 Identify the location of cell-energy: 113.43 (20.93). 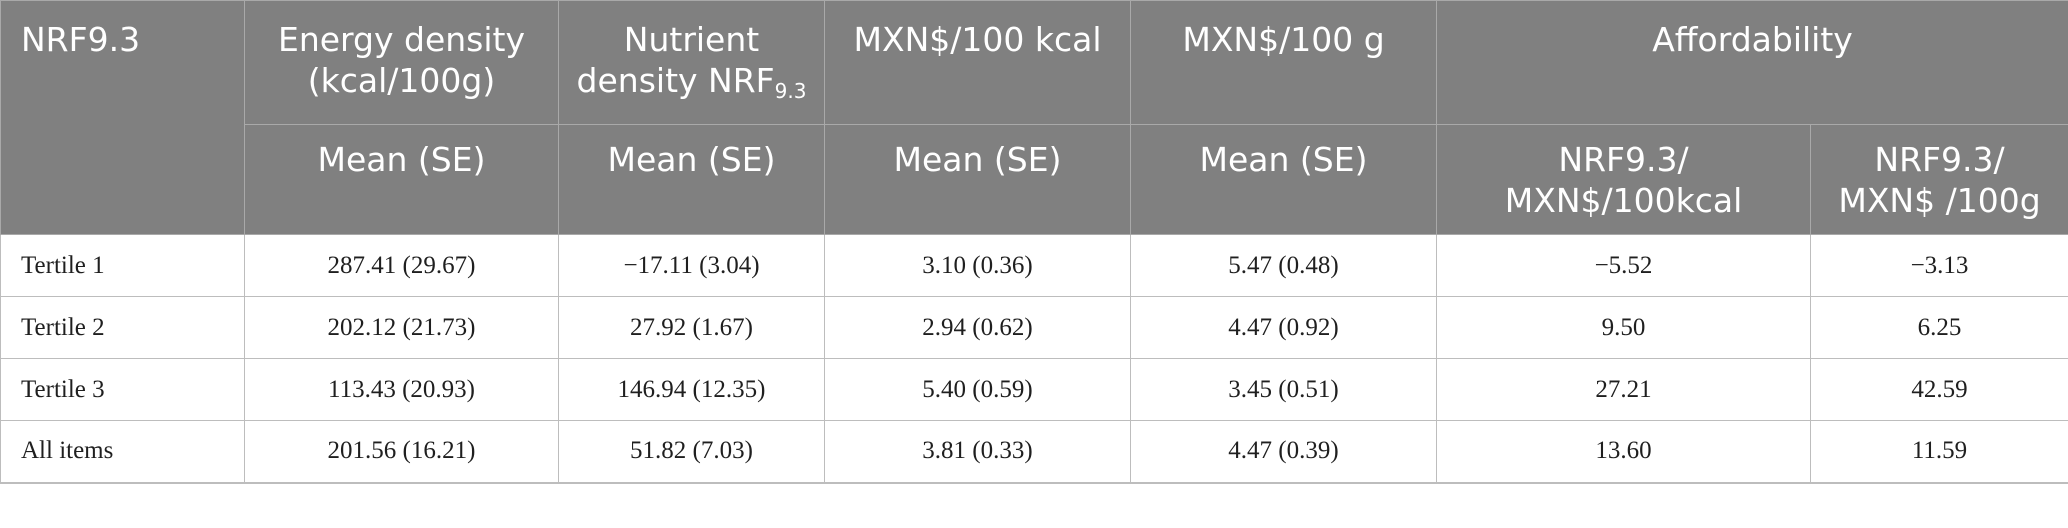
(401, 389).